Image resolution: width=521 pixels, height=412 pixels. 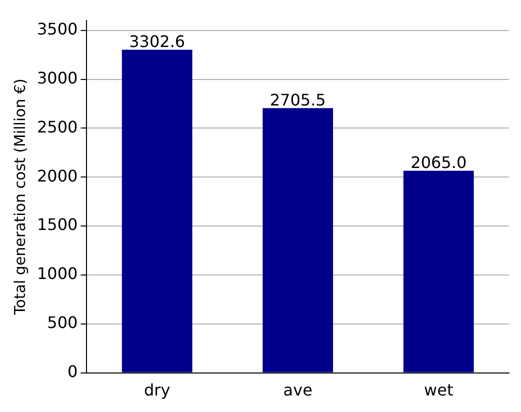 I want to click on x-tick-label: dry, so click(x=157, y=390).